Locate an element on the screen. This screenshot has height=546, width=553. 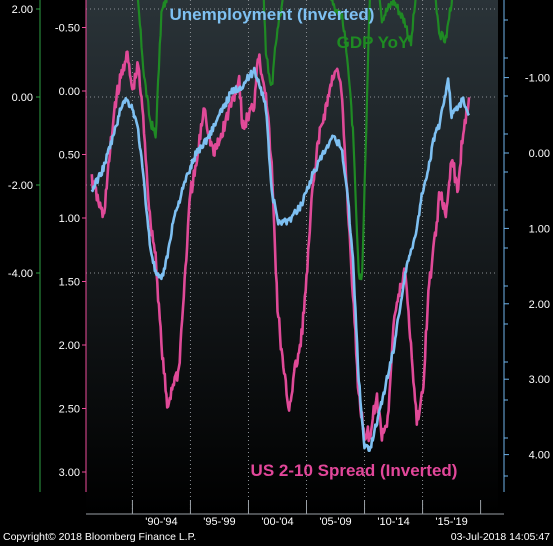
x-tick-label: '10-'14 is located at coordinates (393, 522).